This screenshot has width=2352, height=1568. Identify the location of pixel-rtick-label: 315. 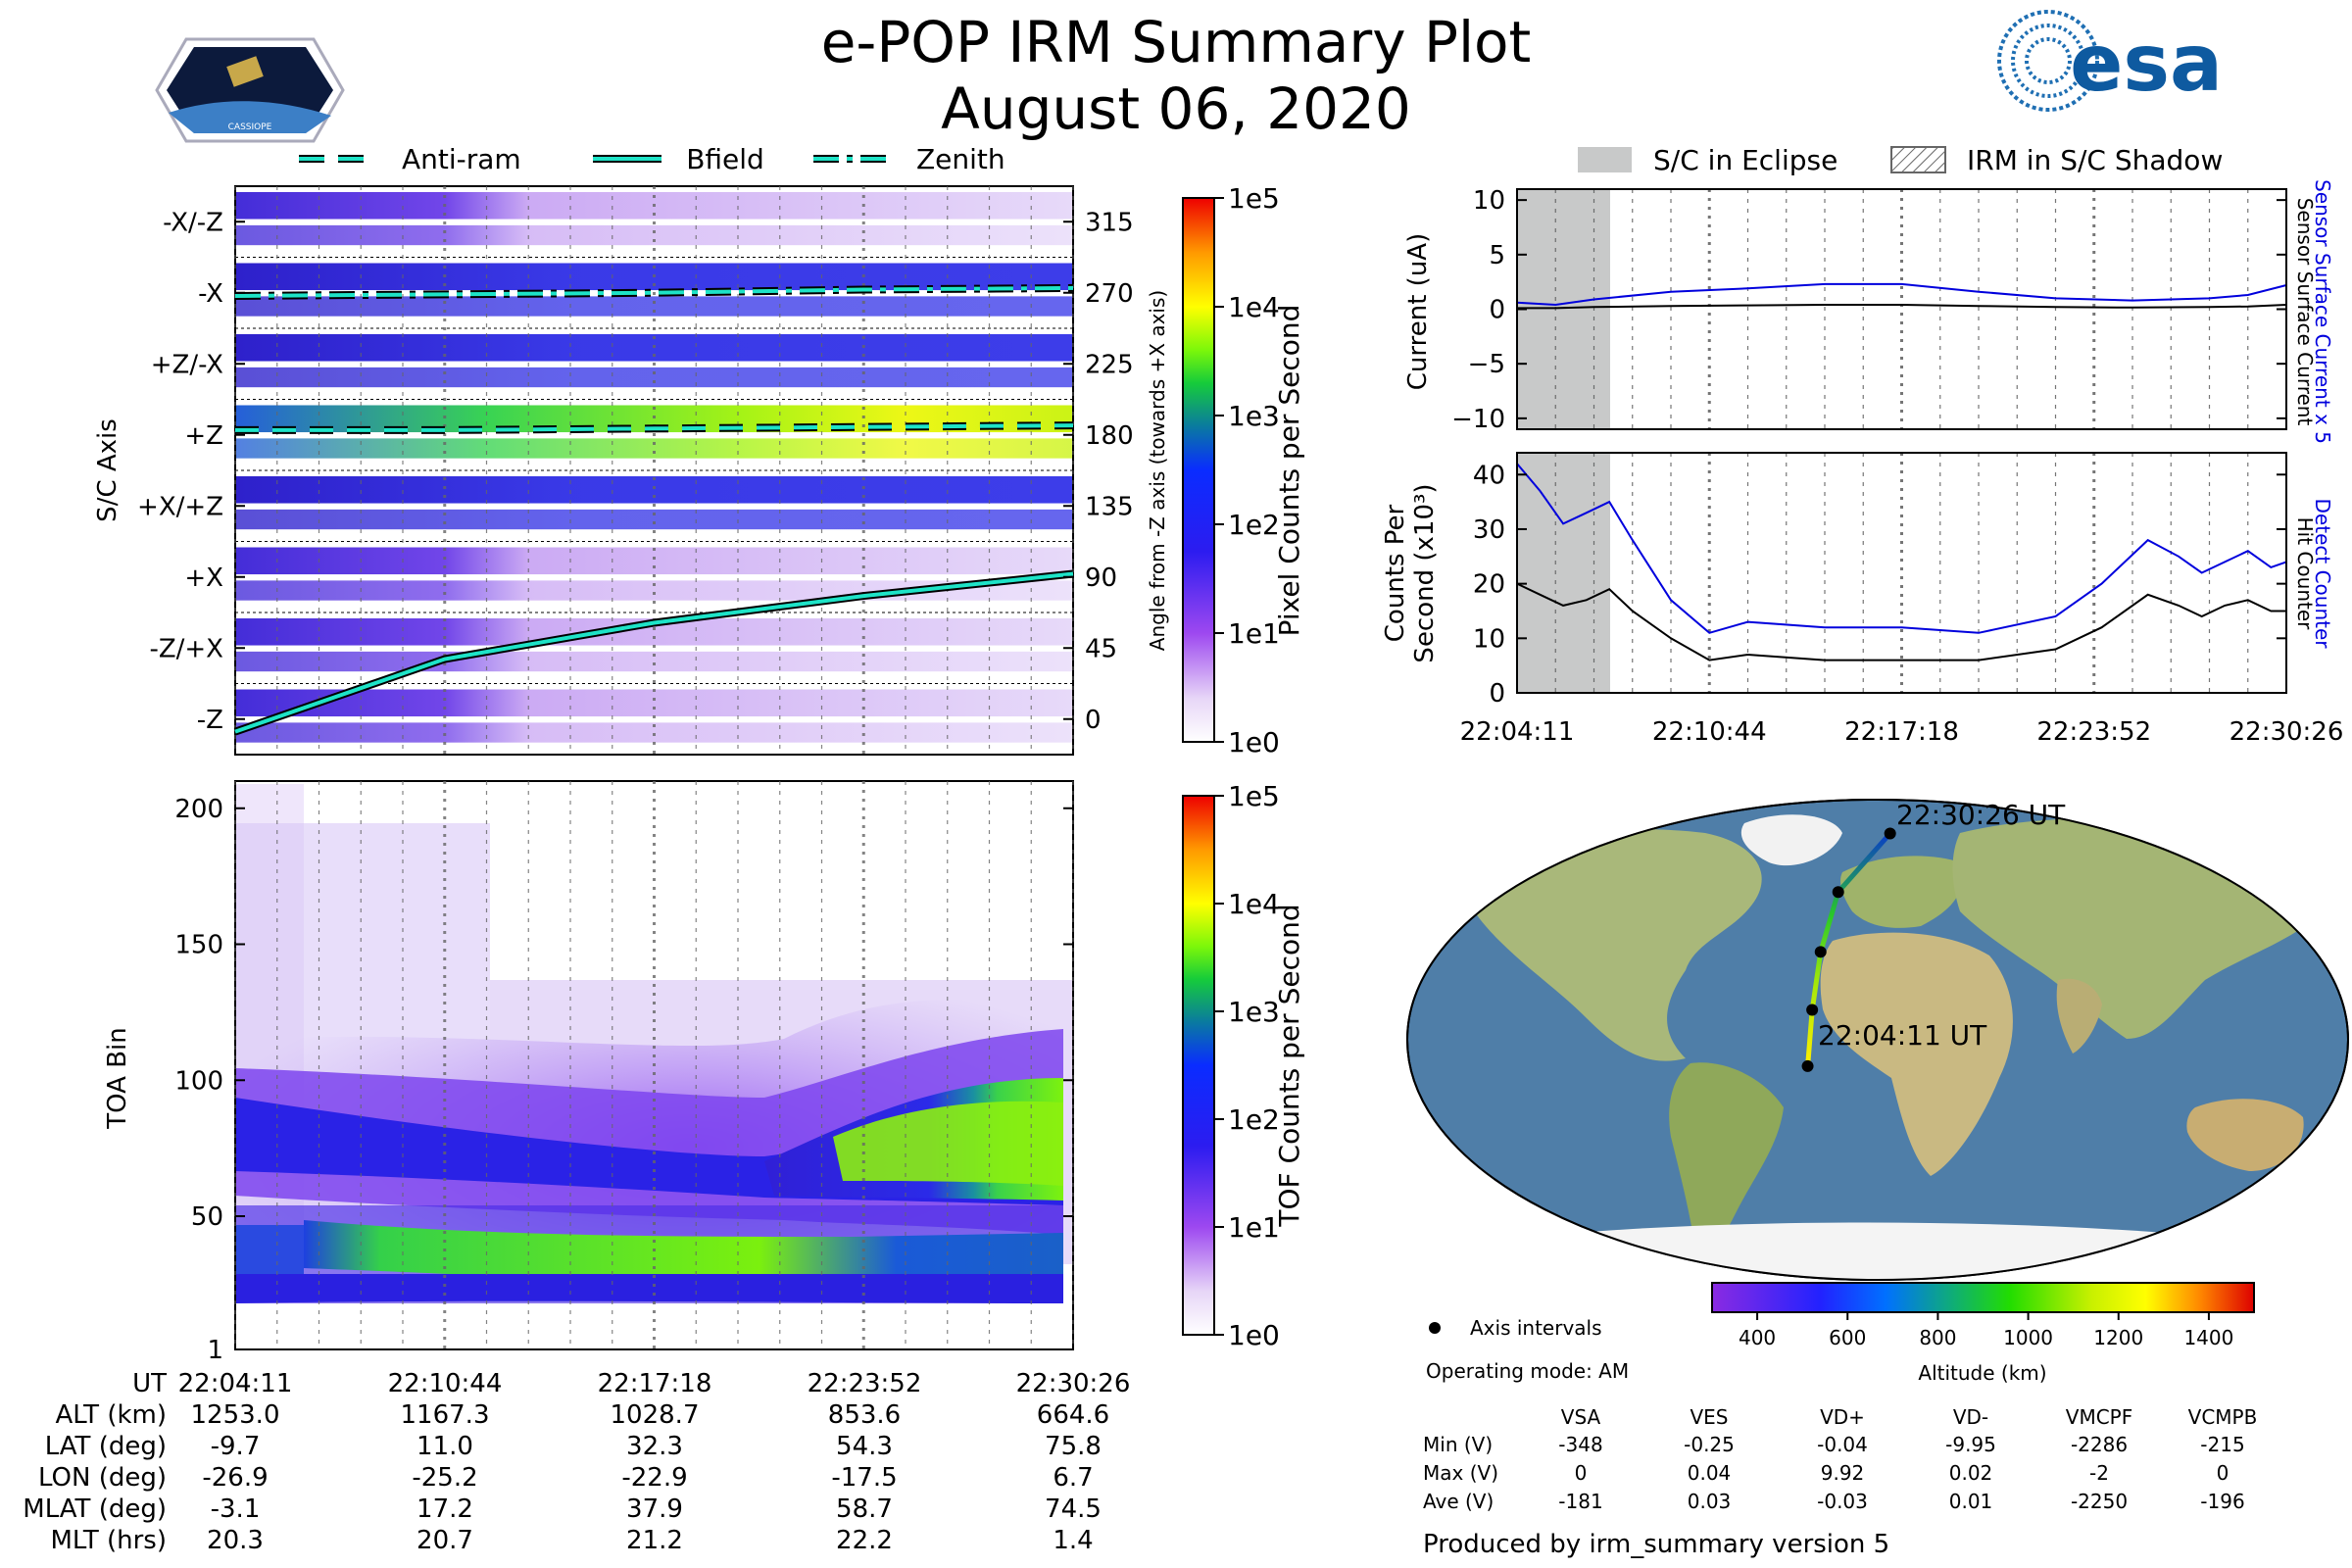
(1109, 223).